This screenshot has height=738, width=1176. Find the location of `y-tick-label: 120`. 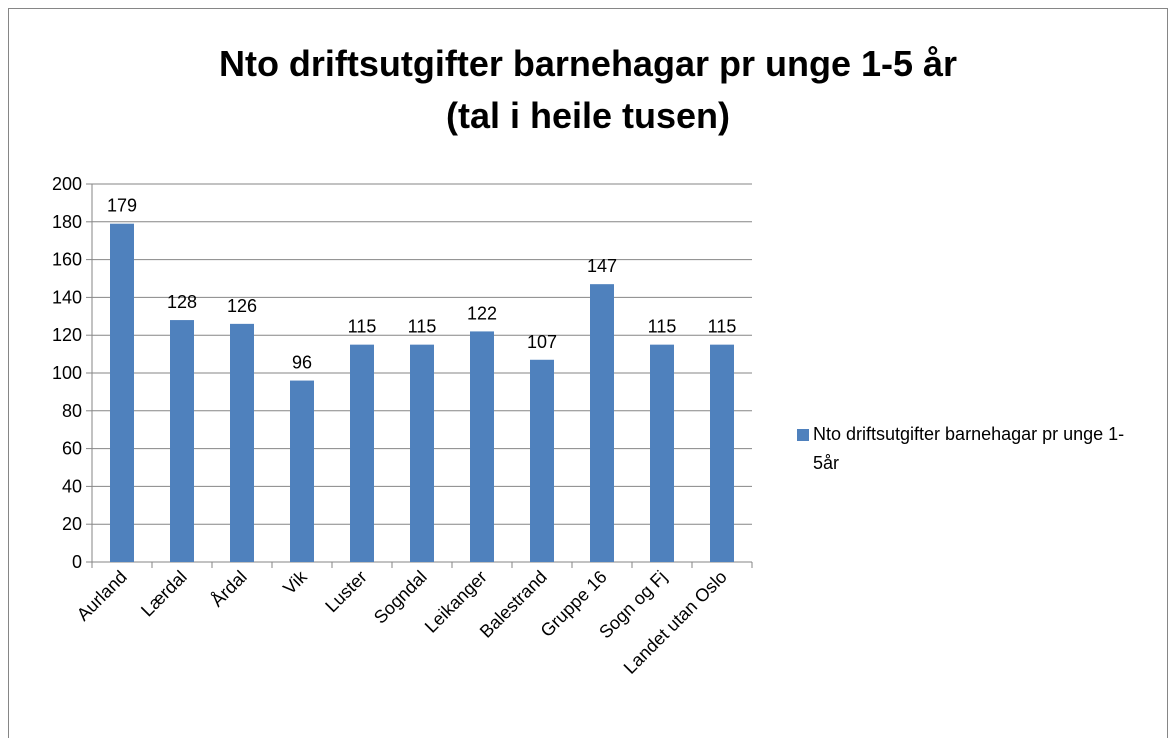

y-tick-label: 120 is located at coordinates (67, 335).